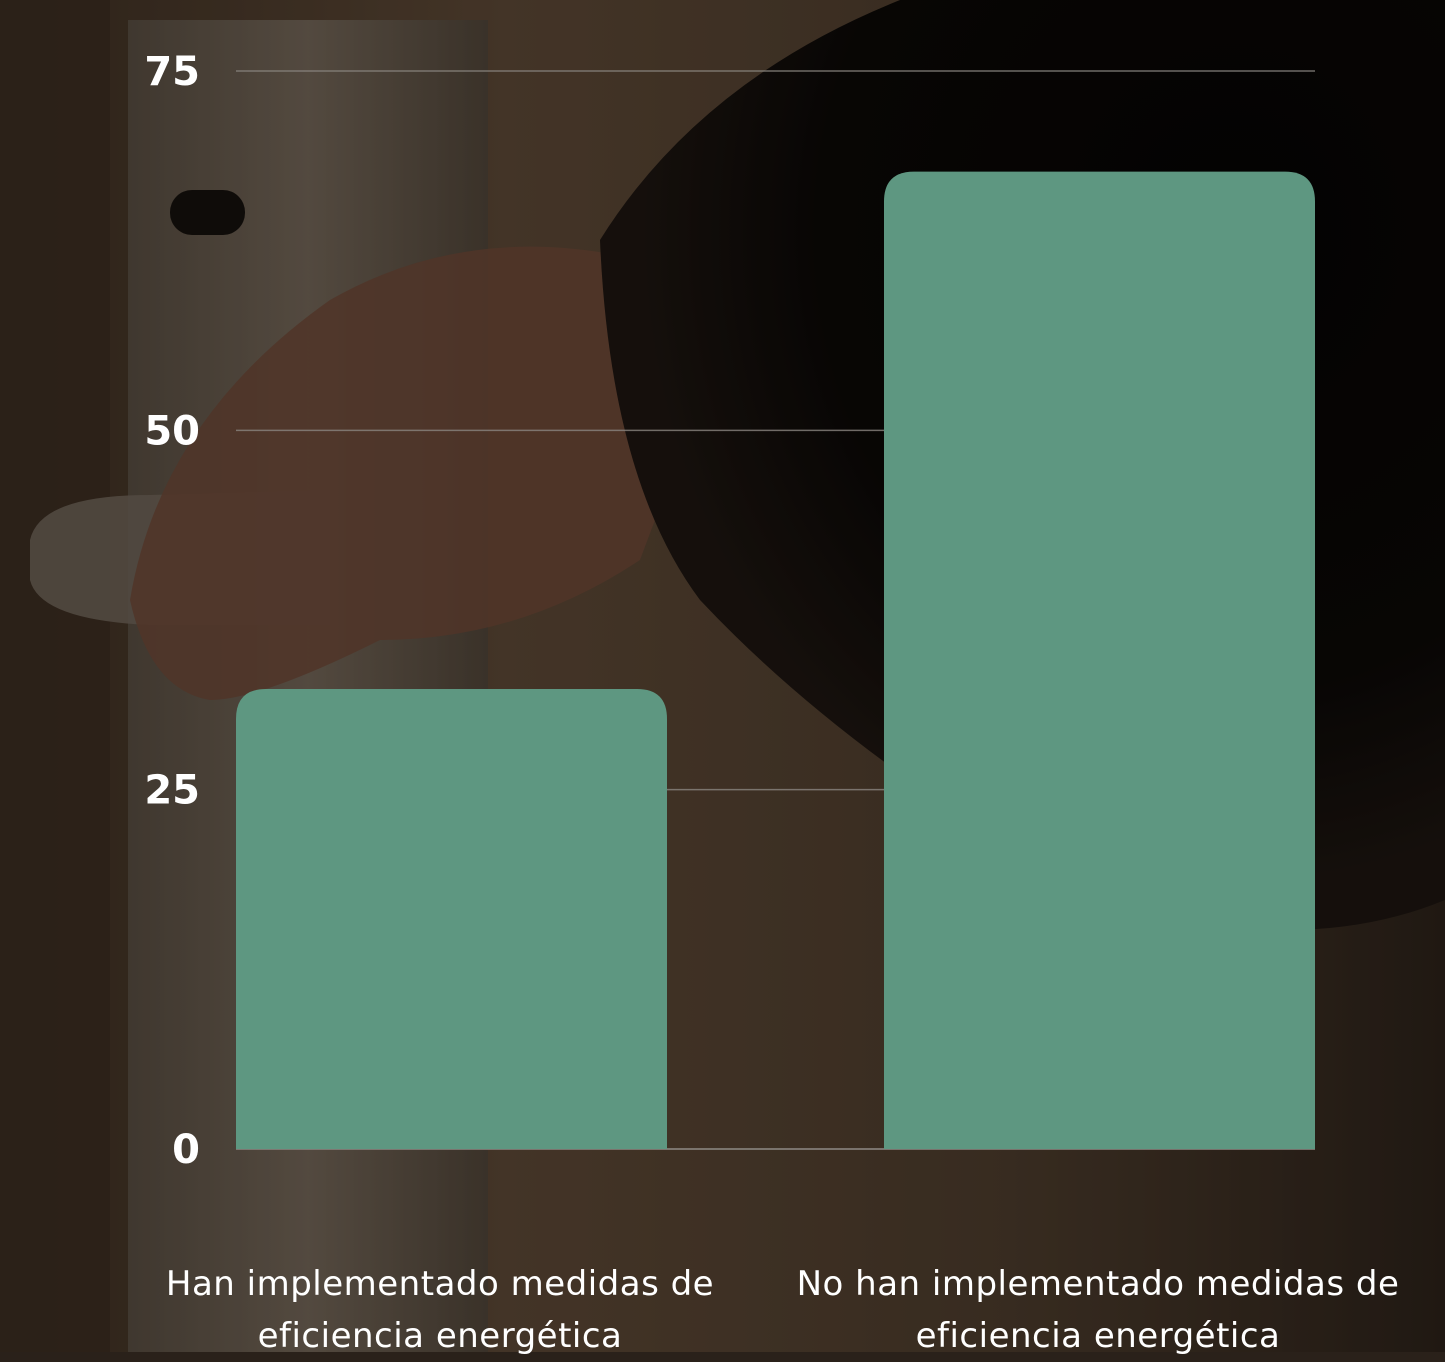 This screenshot has width=1445, height=1362. Describe the element at coordinates (451, 919) in the screenshot. I see `bar-implemented` at that location.